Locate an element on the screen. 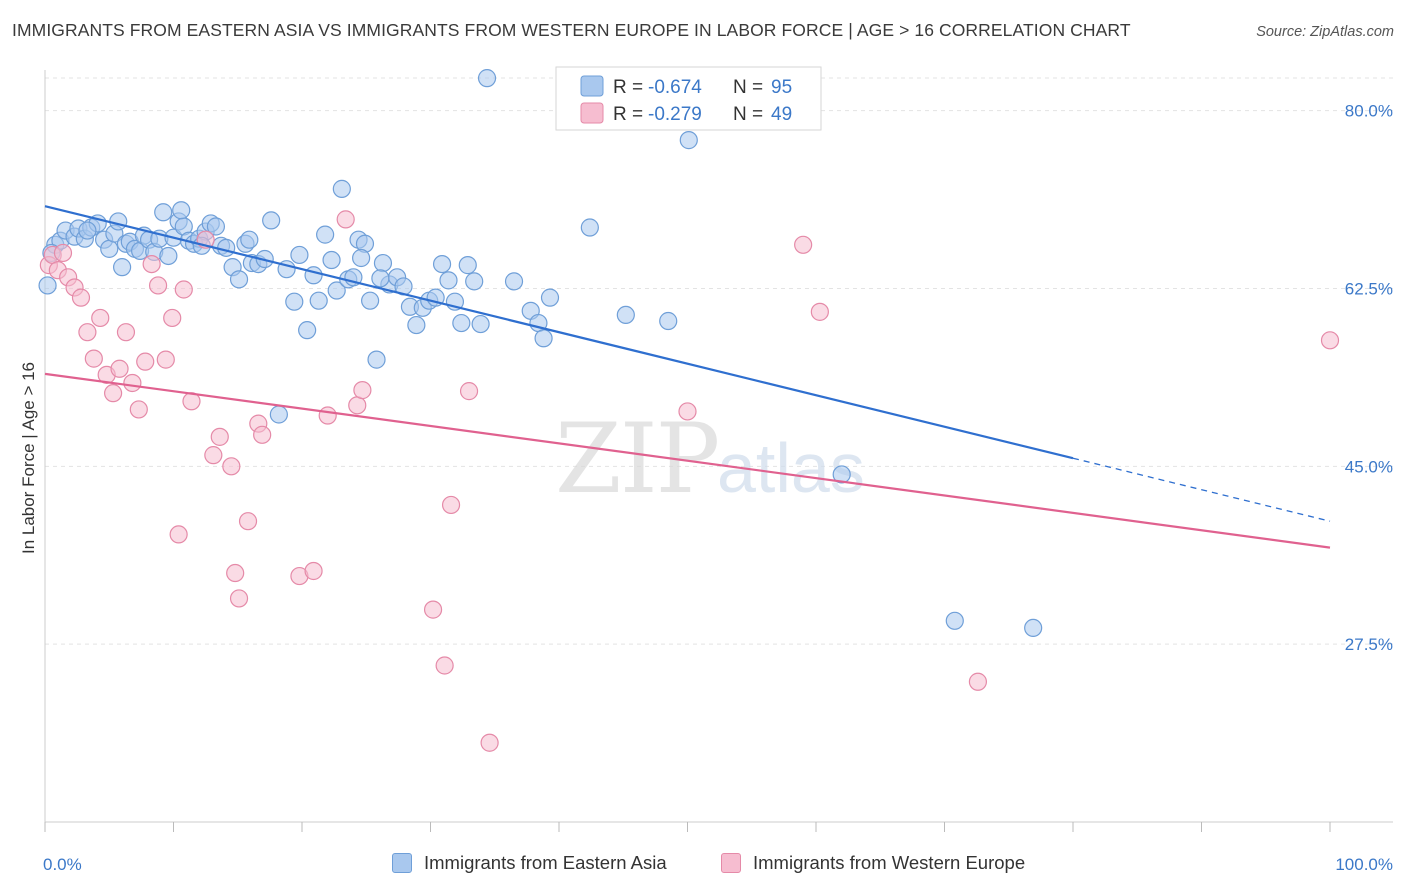 This screenshot has height=892, width=1406. watermark: ZIP atlas is located at coordinates (710, 459).